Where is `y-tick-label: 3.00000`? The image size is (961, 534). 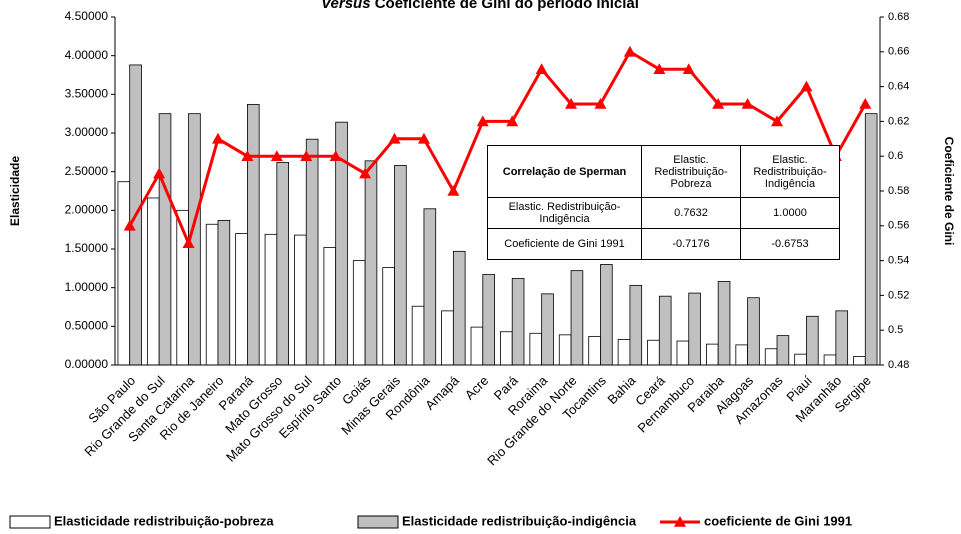 y-tick-label: 3.00000 is located at coordinates (87, 132).